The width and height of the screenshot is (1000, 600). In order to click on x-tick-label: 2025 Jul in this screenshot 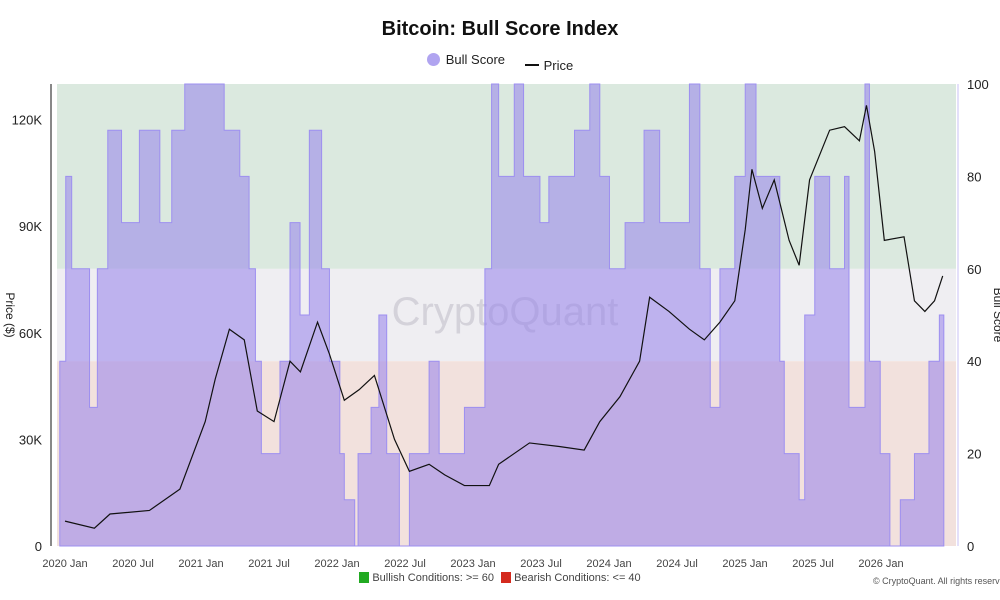, I will do `click(813, 564)`.